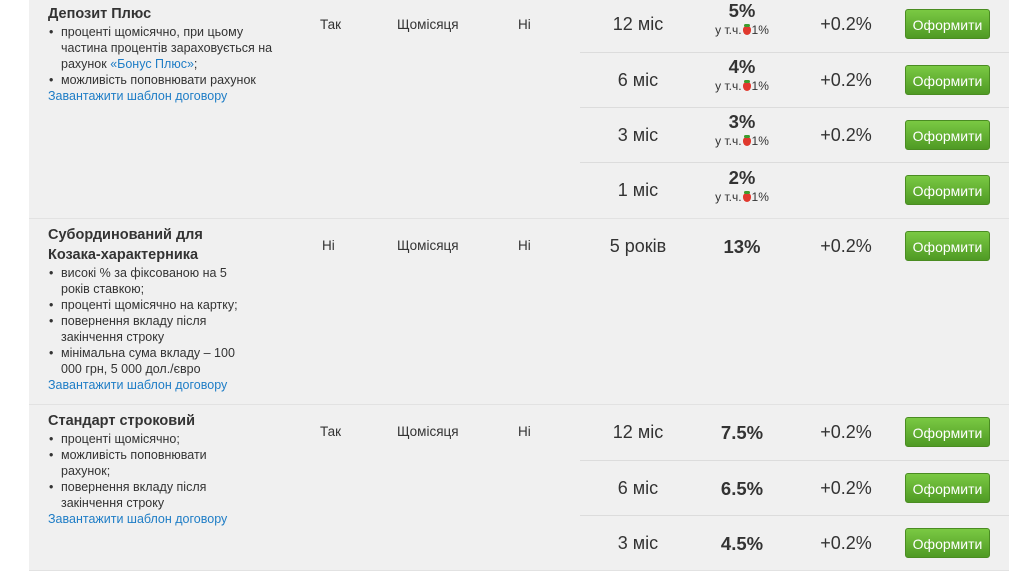 The width and height of the screenshot is (1023, 572). I want to click on rate-cell: 4.5%, so click(742, 543).